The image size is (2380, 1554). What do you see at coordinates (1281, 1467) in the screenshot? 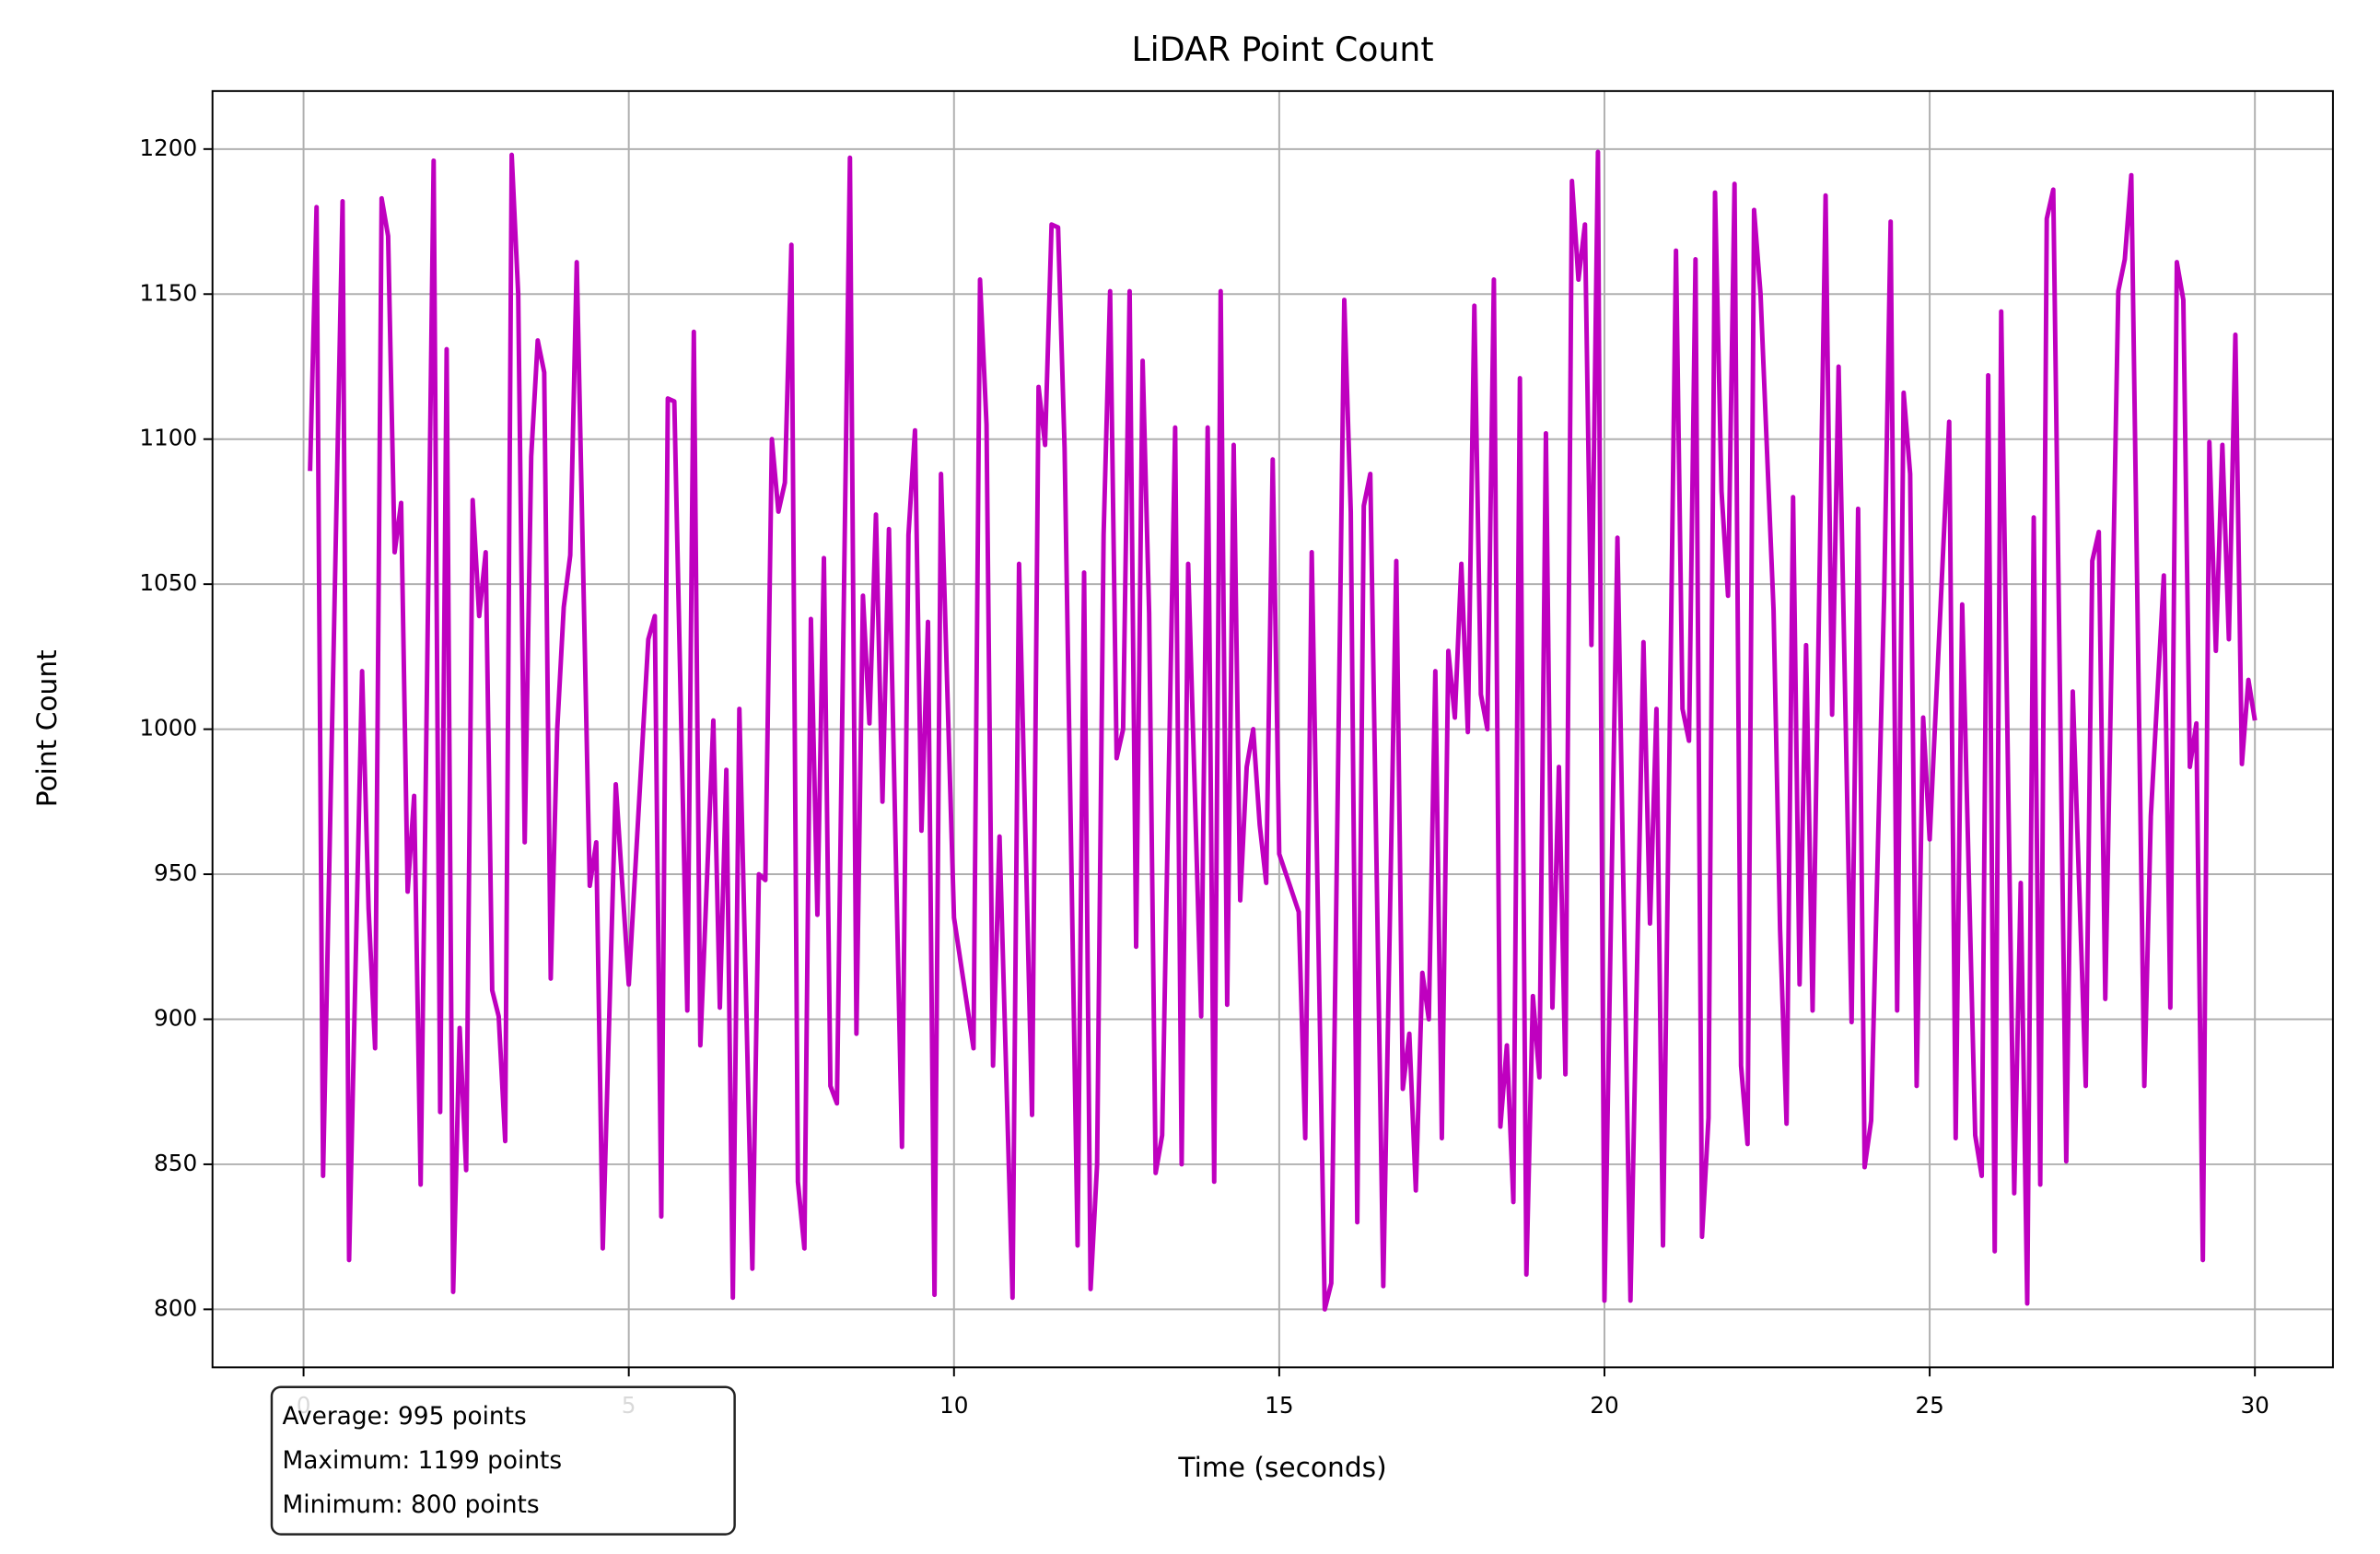
I see `x-axis-label: Time (seconds)` at bounding box center [1281, 1467].